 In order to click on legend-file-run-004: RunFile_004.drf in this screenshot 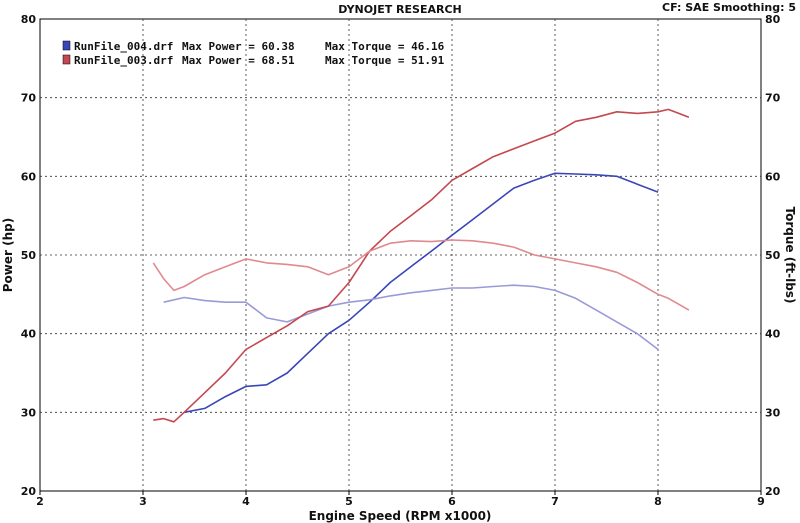, I will do `click(123, 46)`.